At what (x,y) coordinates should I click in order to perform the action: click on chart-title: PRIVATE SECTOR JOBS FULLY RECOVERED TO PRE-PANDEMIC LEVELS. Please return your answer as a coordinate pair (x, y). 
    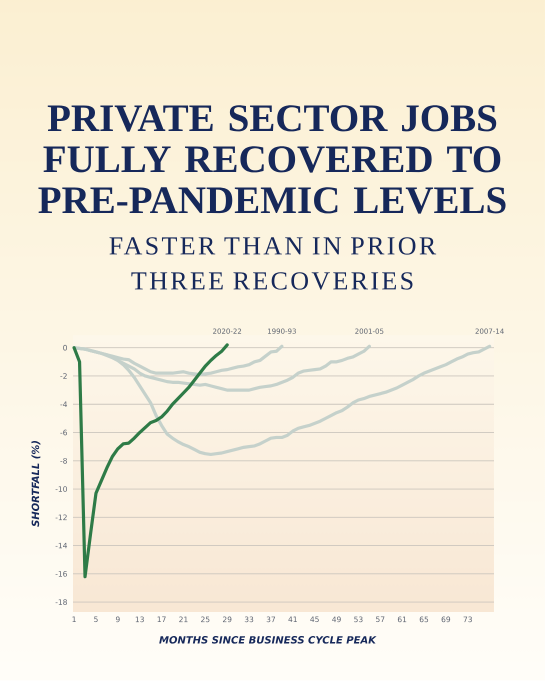
    Looking at the image, I should click on (272, 159).